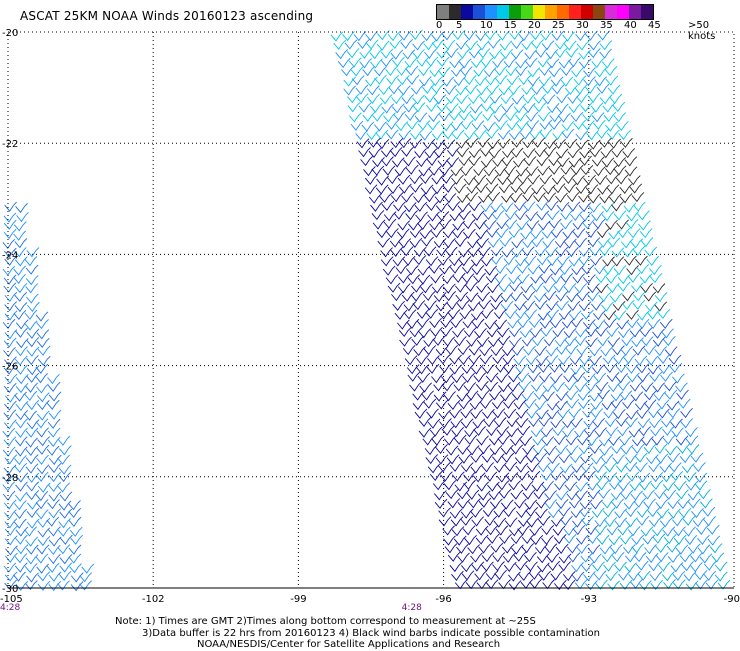  Describe the element at coordinates (732, 599) in the screenshot. I see `lon-label-5: -90` at that location.